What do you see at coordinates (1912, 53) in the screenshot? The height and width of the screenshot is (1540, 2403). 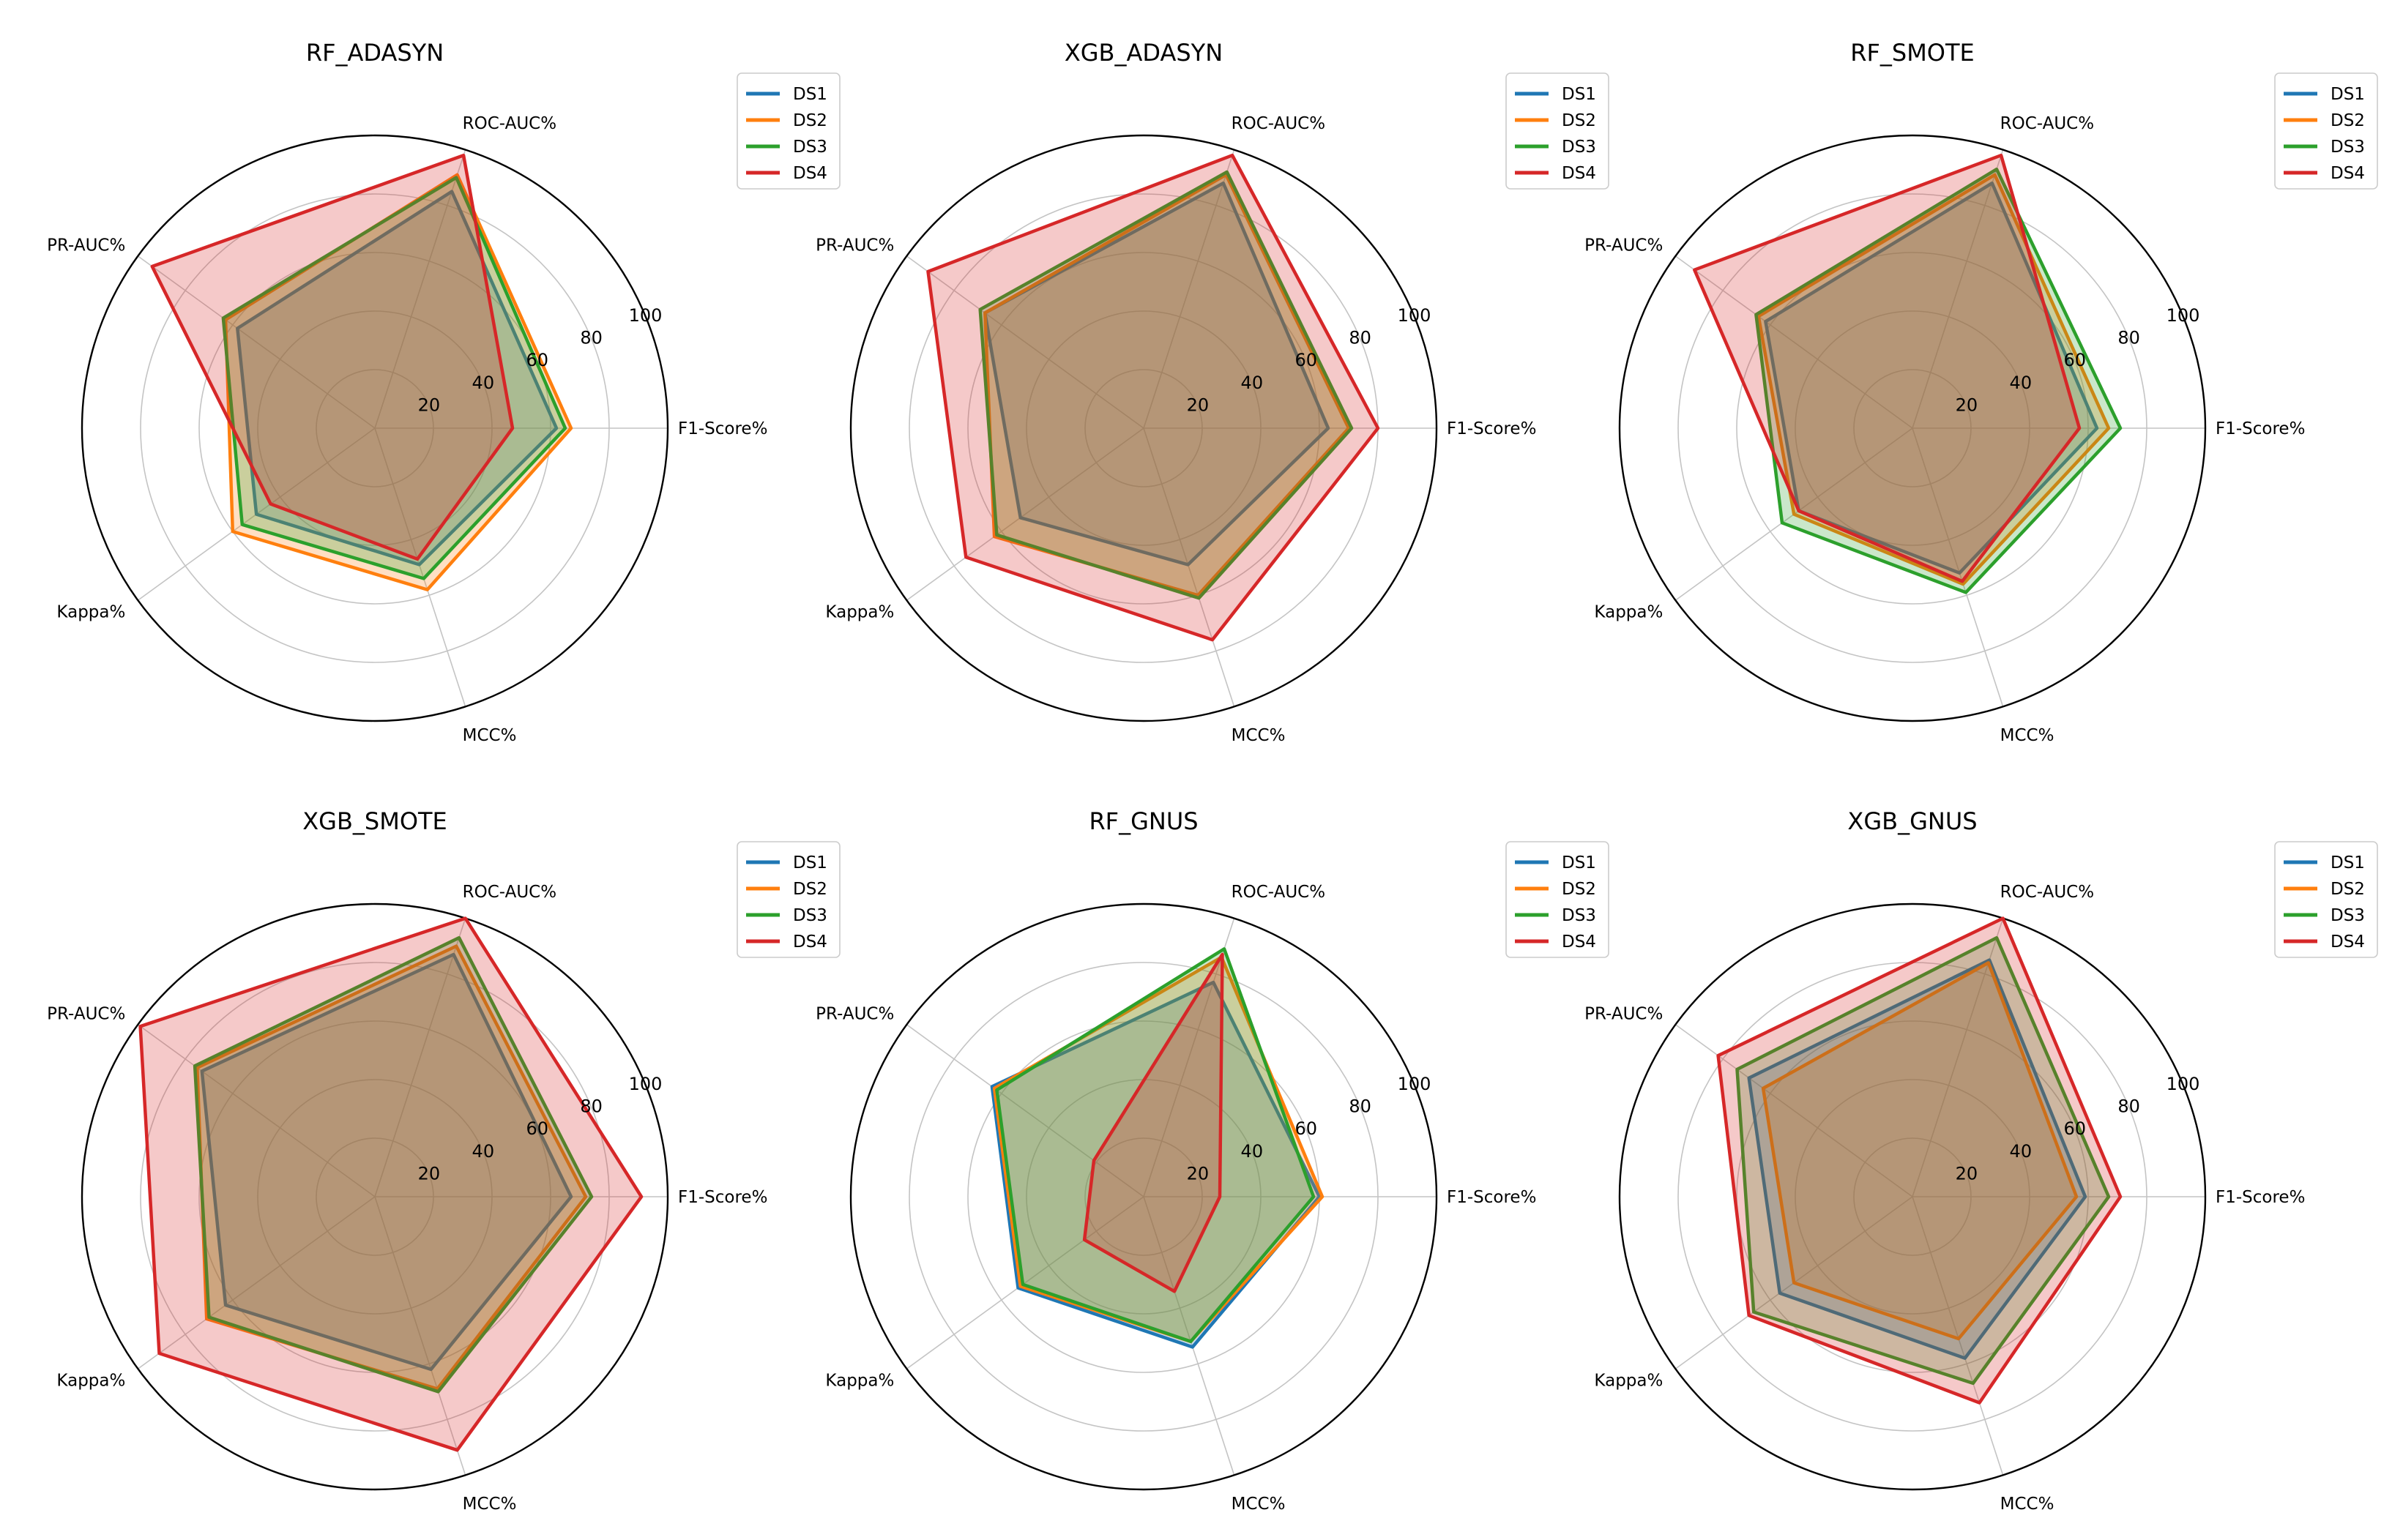 I see `chart-title: RF_SMOTE` at bounding box center [1912, 53].